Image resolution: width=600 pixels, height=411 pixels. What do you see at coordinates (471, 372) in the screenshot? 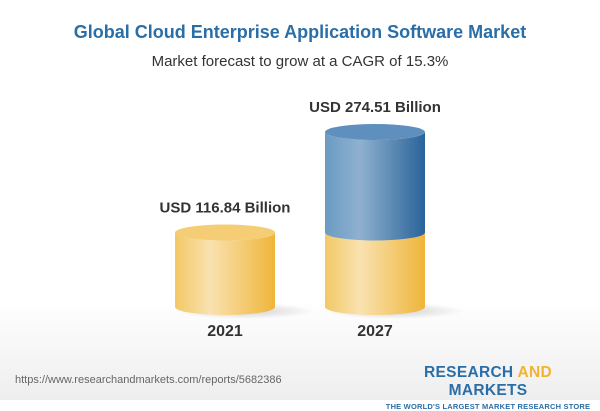
I see `logo-text: RESEARCH` at bounding box center [471, 372].